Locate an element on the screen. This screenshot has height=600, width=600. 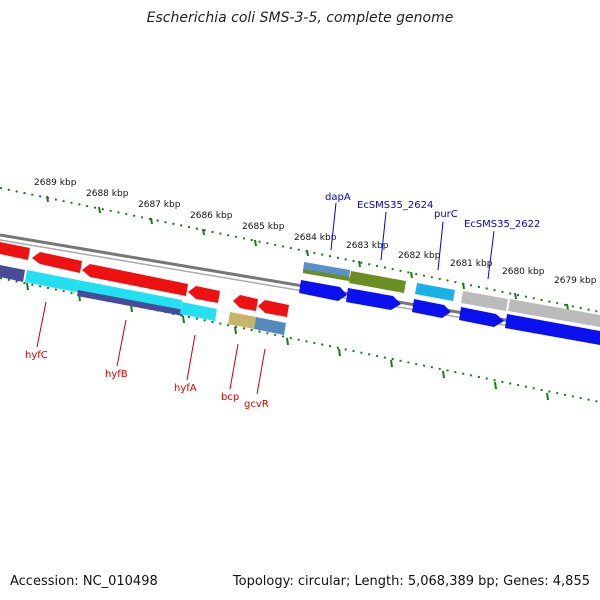
ruler-label: 2680 kbp is located at coordinates (523, 272).